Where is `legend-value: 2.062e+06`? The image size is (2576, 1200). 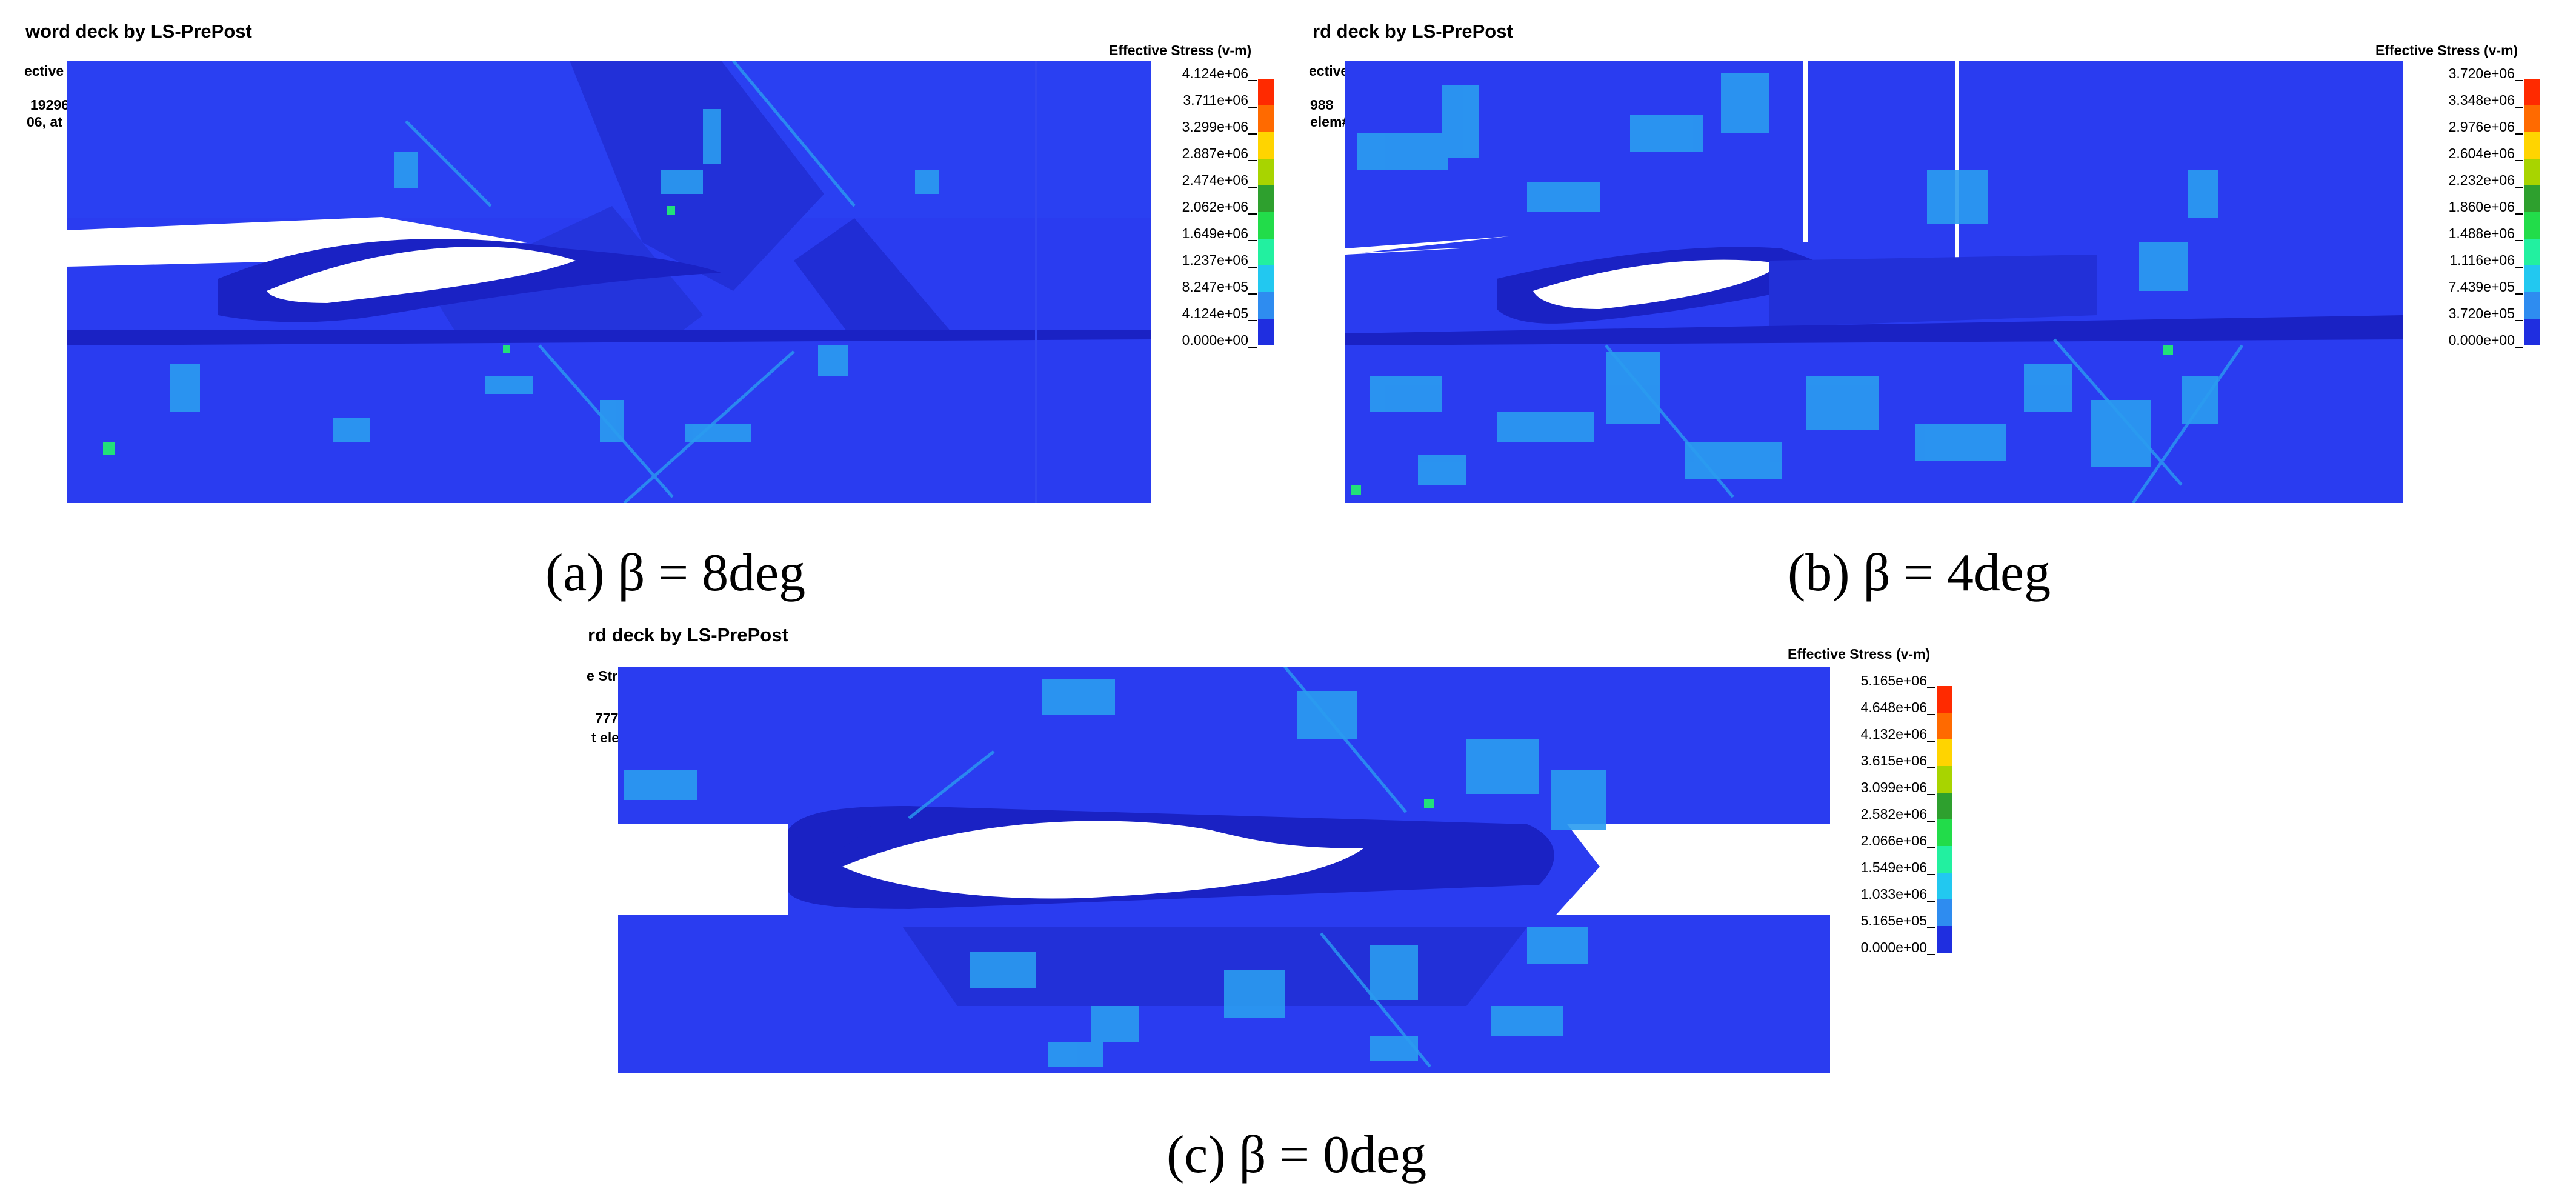 legend-value: 2.062e+06 is located at coordinates (1191, 212).